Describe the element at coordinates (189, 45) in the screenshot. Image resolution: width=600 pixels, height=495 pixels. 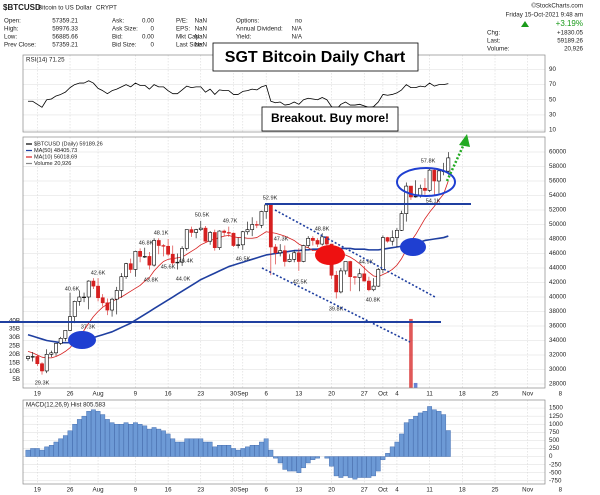
I see `quote-label: Last Size:` at that location.